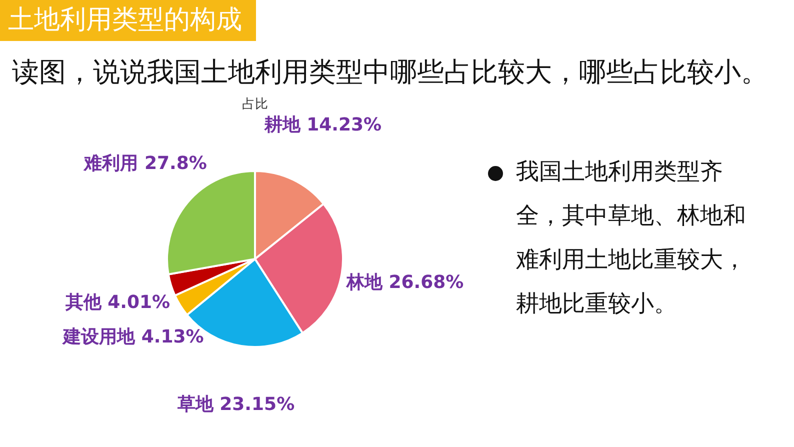  What do you see at coordinates (132, 337) in the screenshot?
I see `slice-label: 建设用地 4.13%` at bounding box center [132, 337].